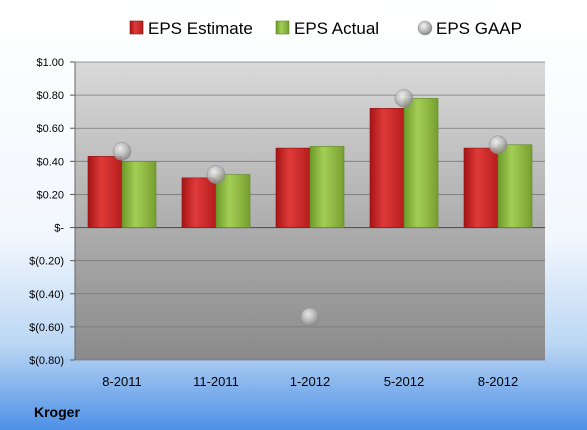  What do you see at coordinates (282, 27) in the screenshot?
I see `legend-marker-eps-actual` at bounding box center [282, 27].